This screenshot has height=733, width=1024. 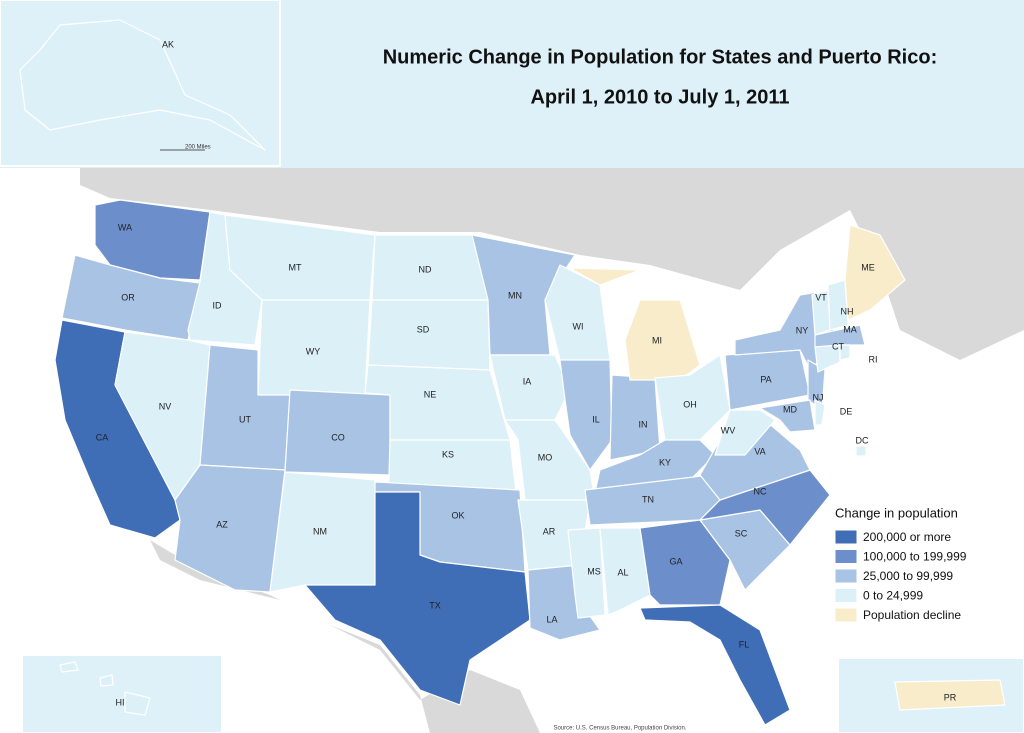 What do you see at coordinates (802, 330) in the screenshot?
I see `state-label: NY` at bounding box center [802, 330].